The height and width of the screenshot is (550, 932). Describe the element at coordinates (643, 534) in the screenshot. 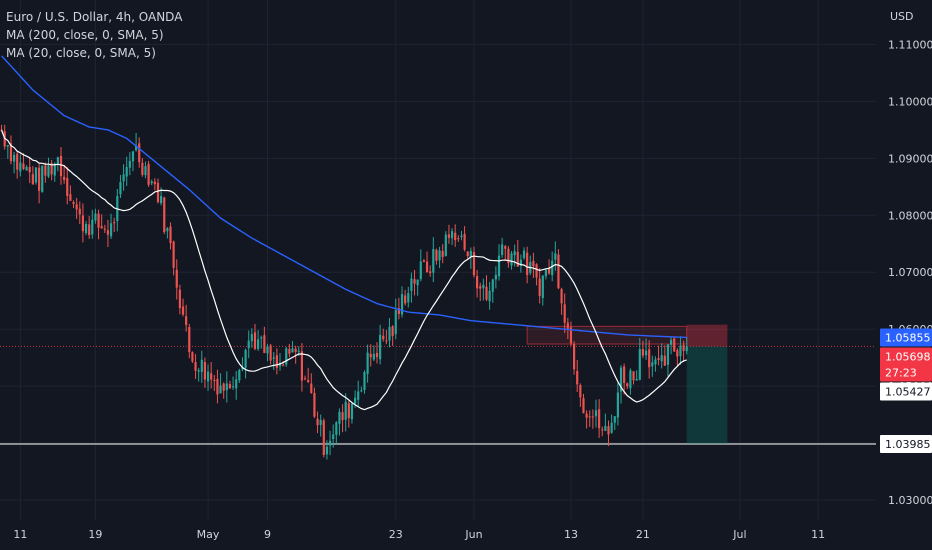

I see `x-tick-label: 21` at that location.